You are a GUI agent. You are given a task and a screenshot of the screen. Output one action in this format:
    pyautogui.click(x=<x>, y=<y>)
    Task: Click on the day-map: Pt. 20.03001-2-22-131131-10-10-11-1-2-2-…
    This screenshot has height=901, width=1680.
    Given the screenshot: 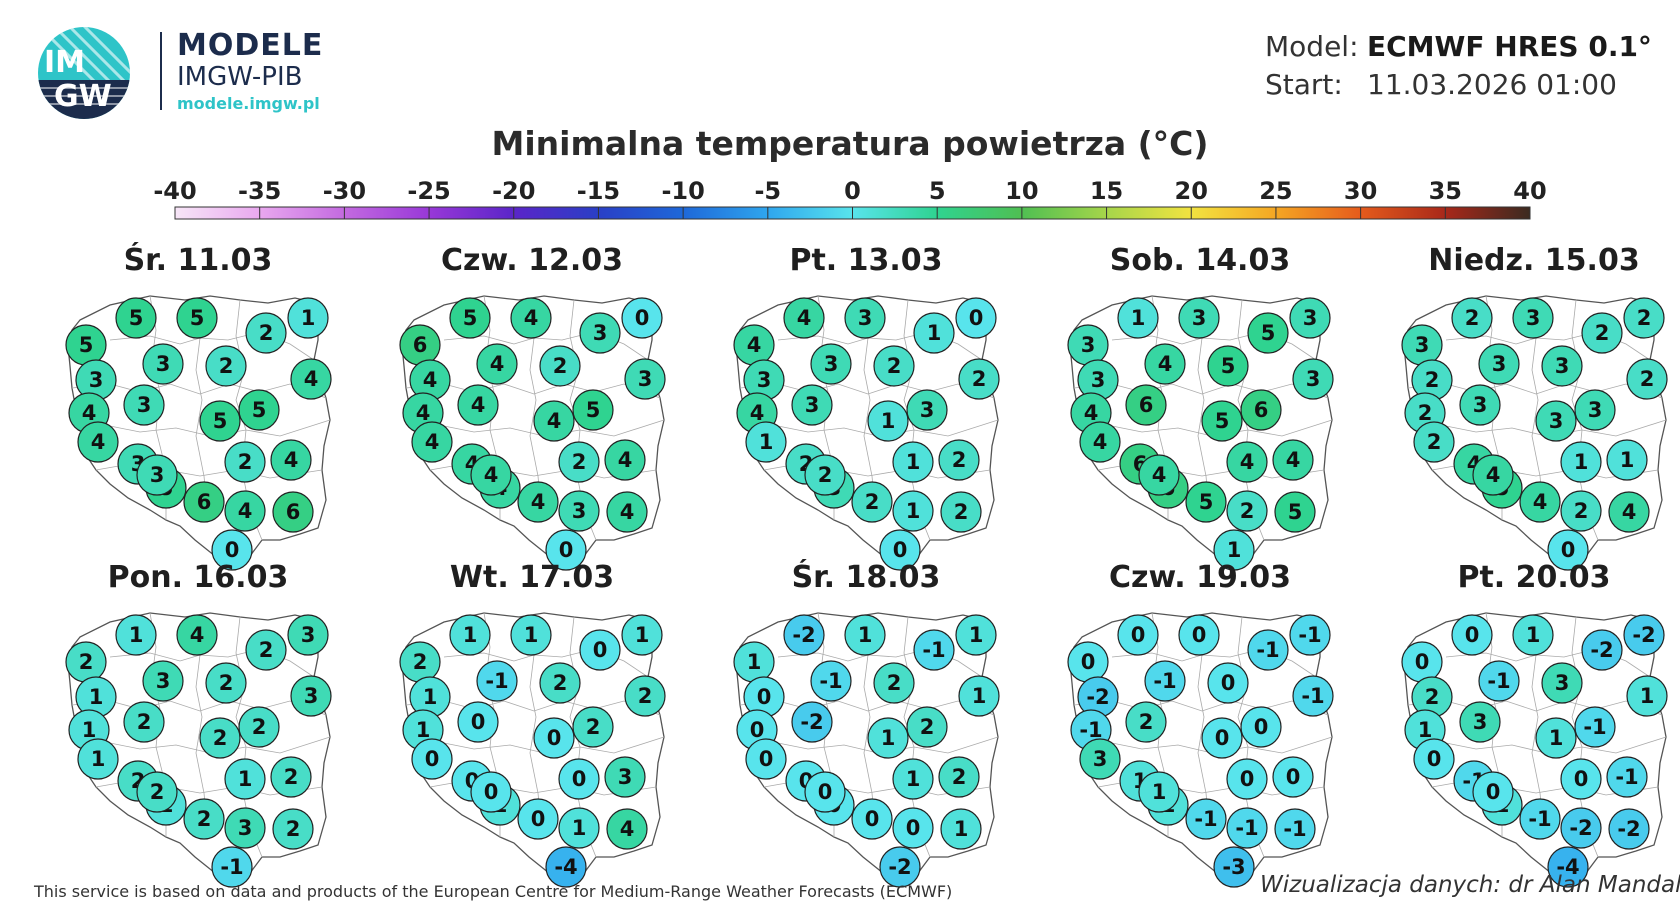 What is the action you would take?
    pyautogui.click(x=1534, y=724)
    